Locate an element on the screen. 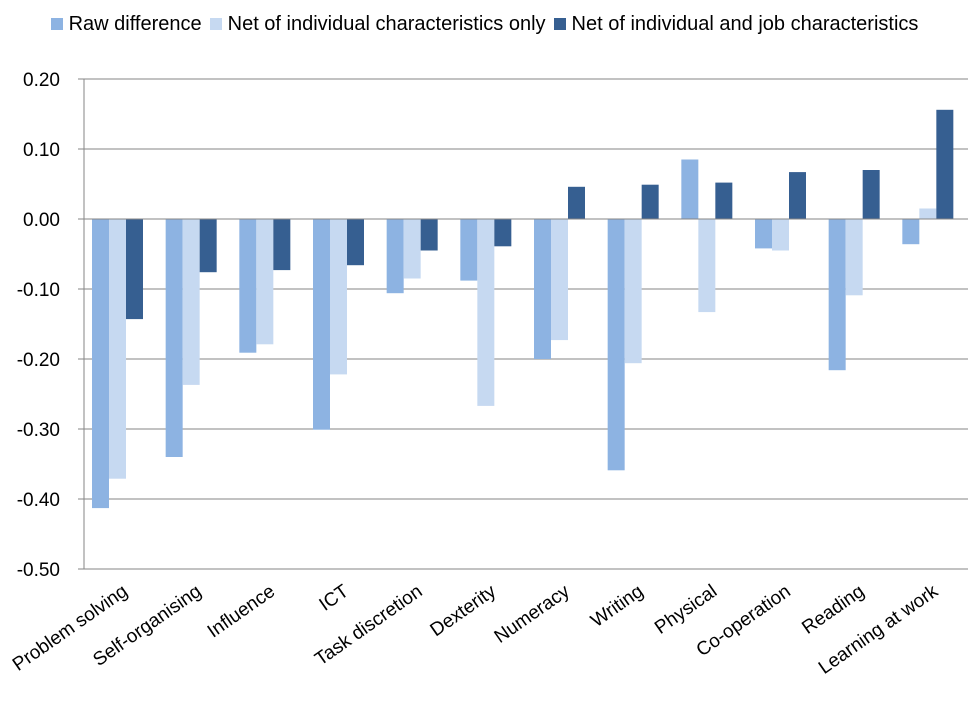 Image resolution: width=969 pixels, height=703 pixels. y-tick-label: -0.40 is located at coordinates (38, 500).